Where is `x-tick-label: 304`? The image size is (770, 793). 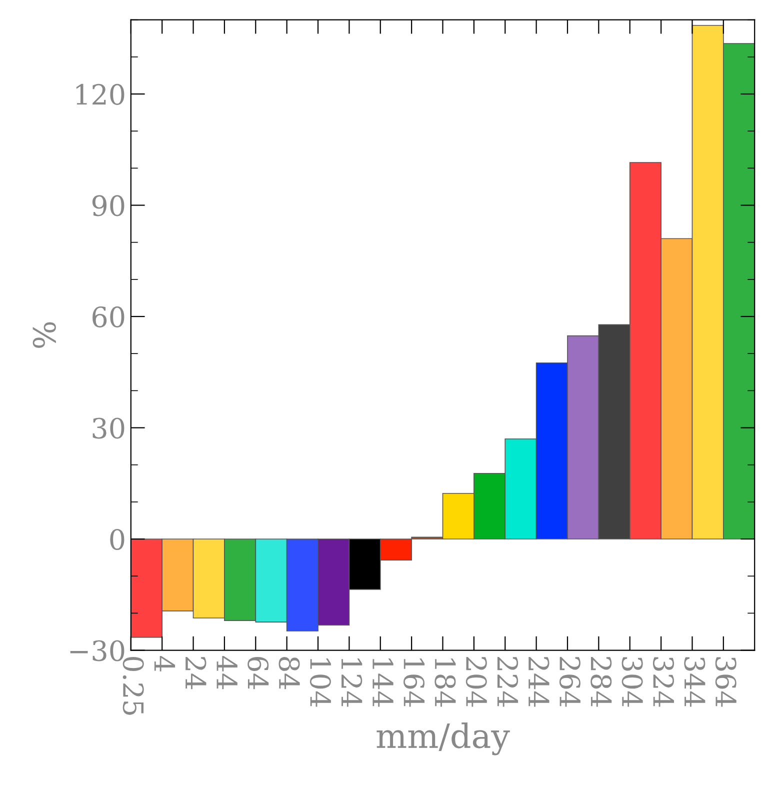
x-tick-label: 304 is located at coordinates (632, 682).